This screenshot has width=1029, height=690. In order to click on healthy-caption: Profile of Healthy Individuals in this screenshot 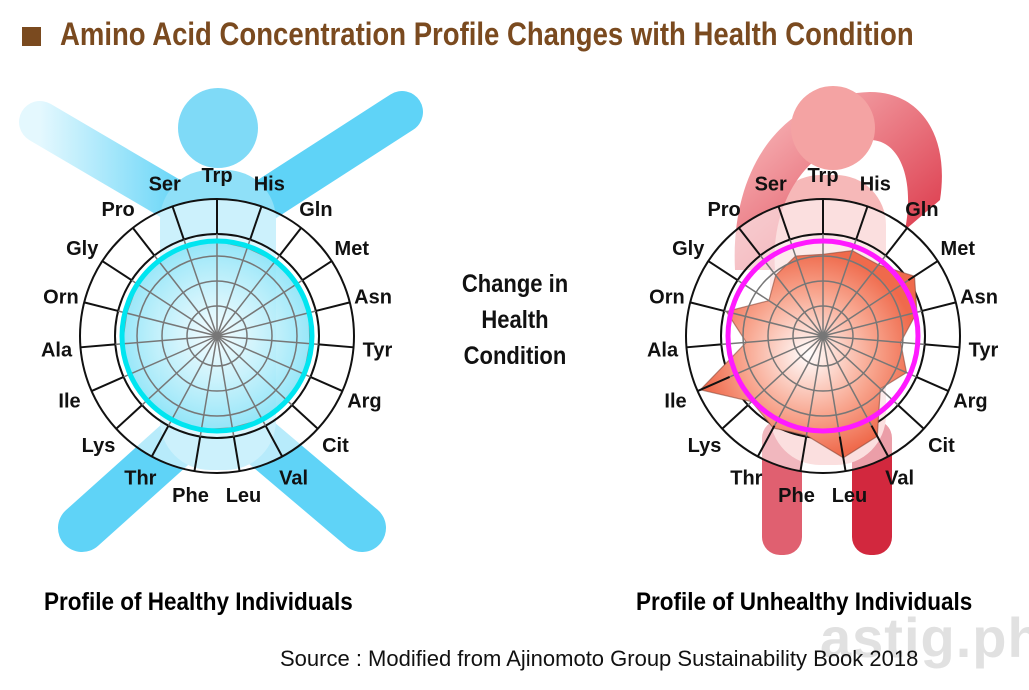, I will do `click(198, 602)`.